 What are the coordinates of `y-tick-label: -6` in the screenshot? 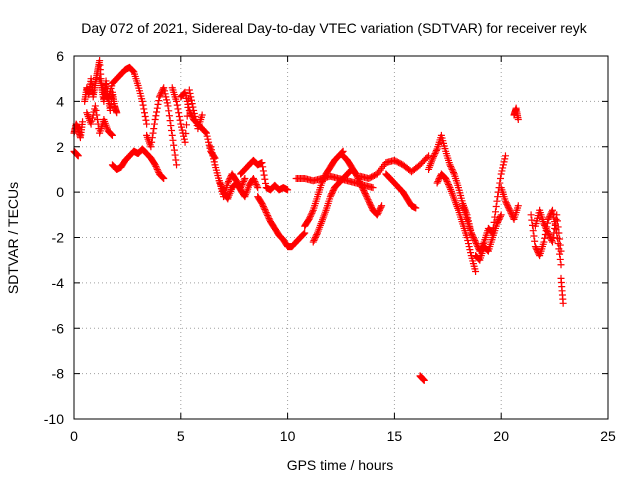 It's located at (58, 328).